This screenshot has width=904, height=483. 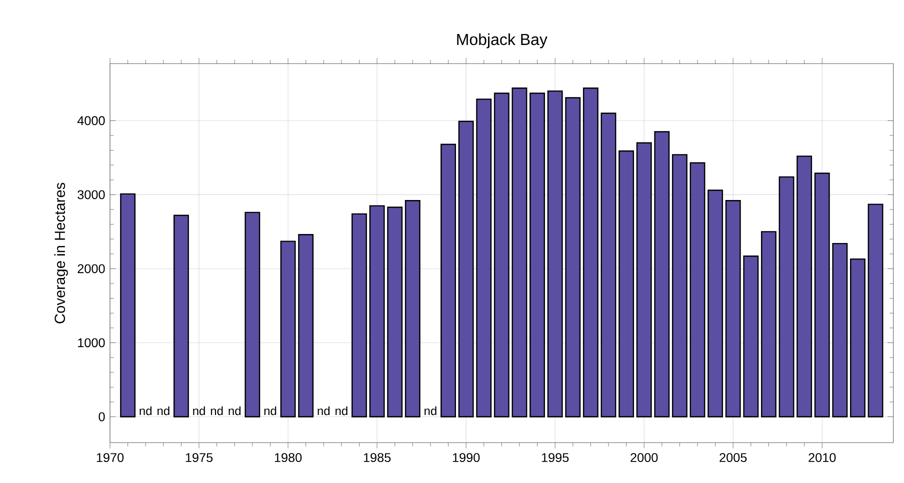 What do you see at coordinates (91, 195) in the screenshot?
I see `y-tick-label: 3000` at bounding box center [91, 195].